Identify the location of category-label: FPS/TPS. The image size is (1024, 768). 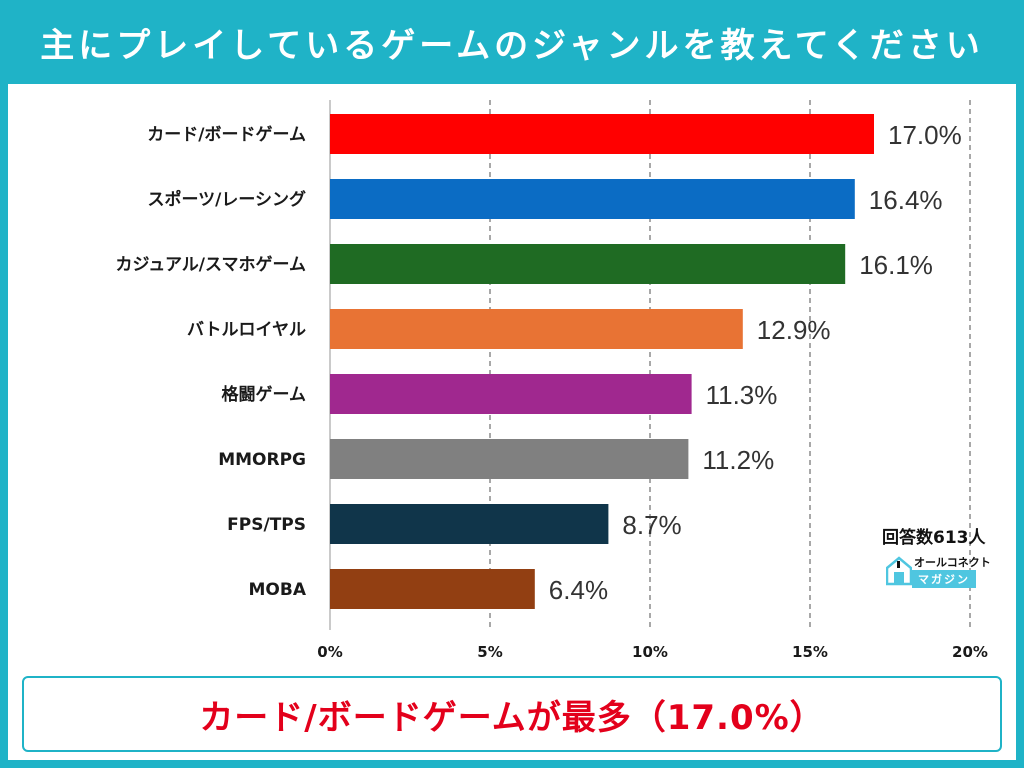
(266, 525).